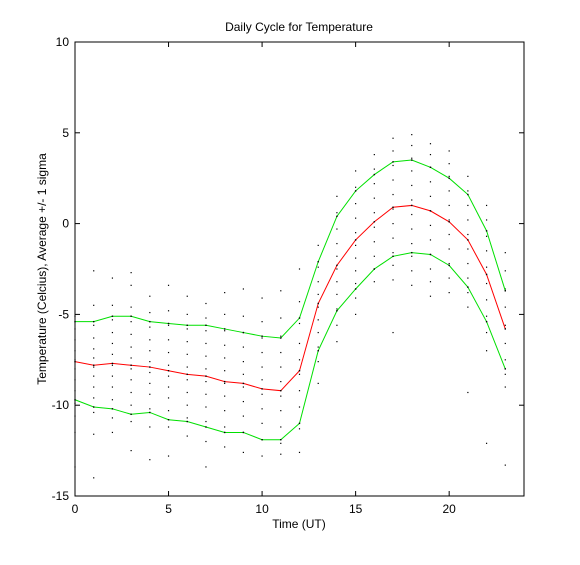 Image resolution: width=580 pixels, height=565 pixels. What do you see at coordinates (61, 496) in the screenshot?
I see `y-tick-label: -15` at bounding box center [61, 496].